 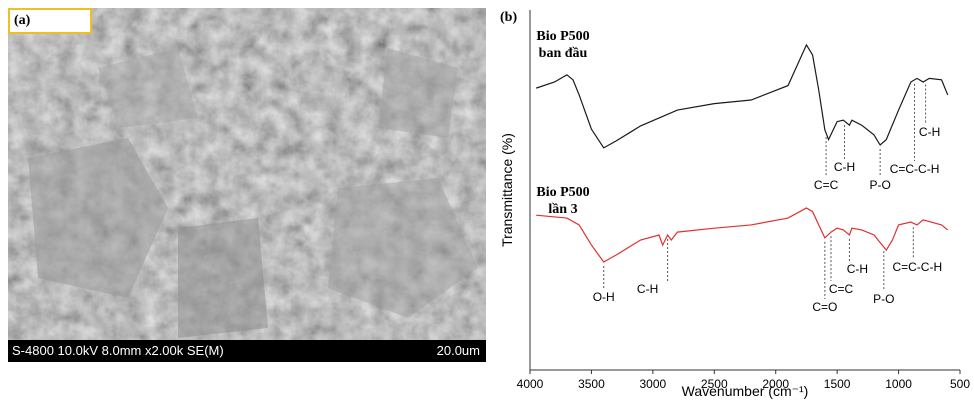 I want to click on x-tick-label: 4000, so click(x=530, y=384).